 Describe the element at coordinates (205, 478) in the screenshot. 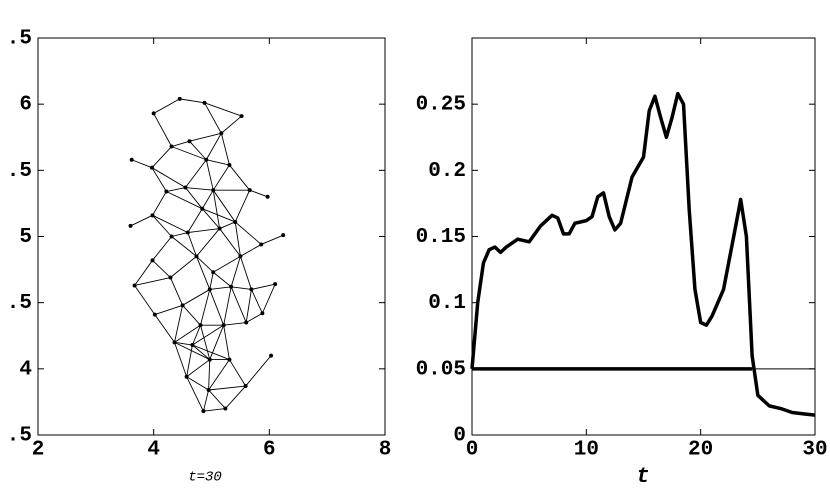

I see `caption: t=30` at that location.